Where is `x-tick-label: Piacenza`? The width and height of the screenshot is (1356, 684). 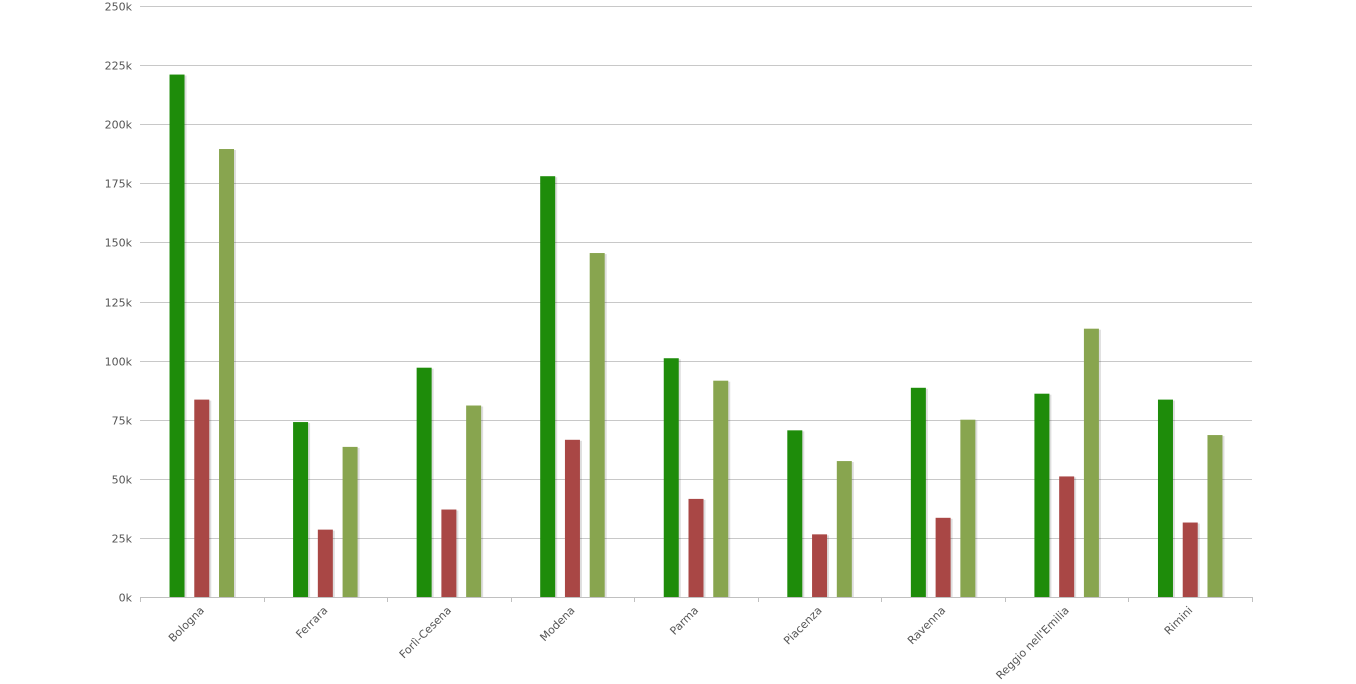
x-tick-label: Piacenza is located at coordinates (802, 625).